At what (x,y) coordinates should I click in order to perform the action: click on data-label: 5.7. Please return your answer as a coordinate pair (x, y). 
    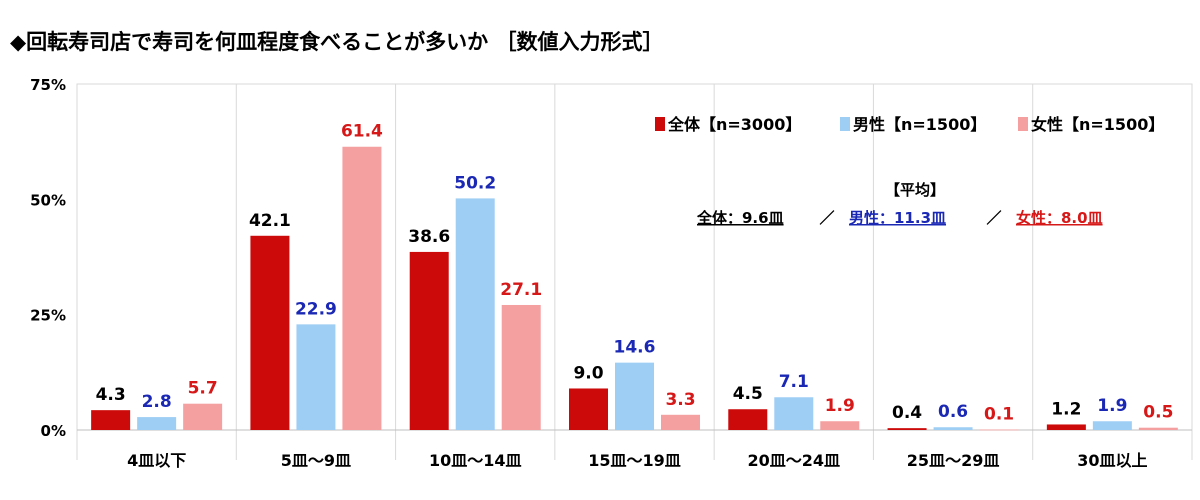
    Looking at the image, I should click on (203, 389).